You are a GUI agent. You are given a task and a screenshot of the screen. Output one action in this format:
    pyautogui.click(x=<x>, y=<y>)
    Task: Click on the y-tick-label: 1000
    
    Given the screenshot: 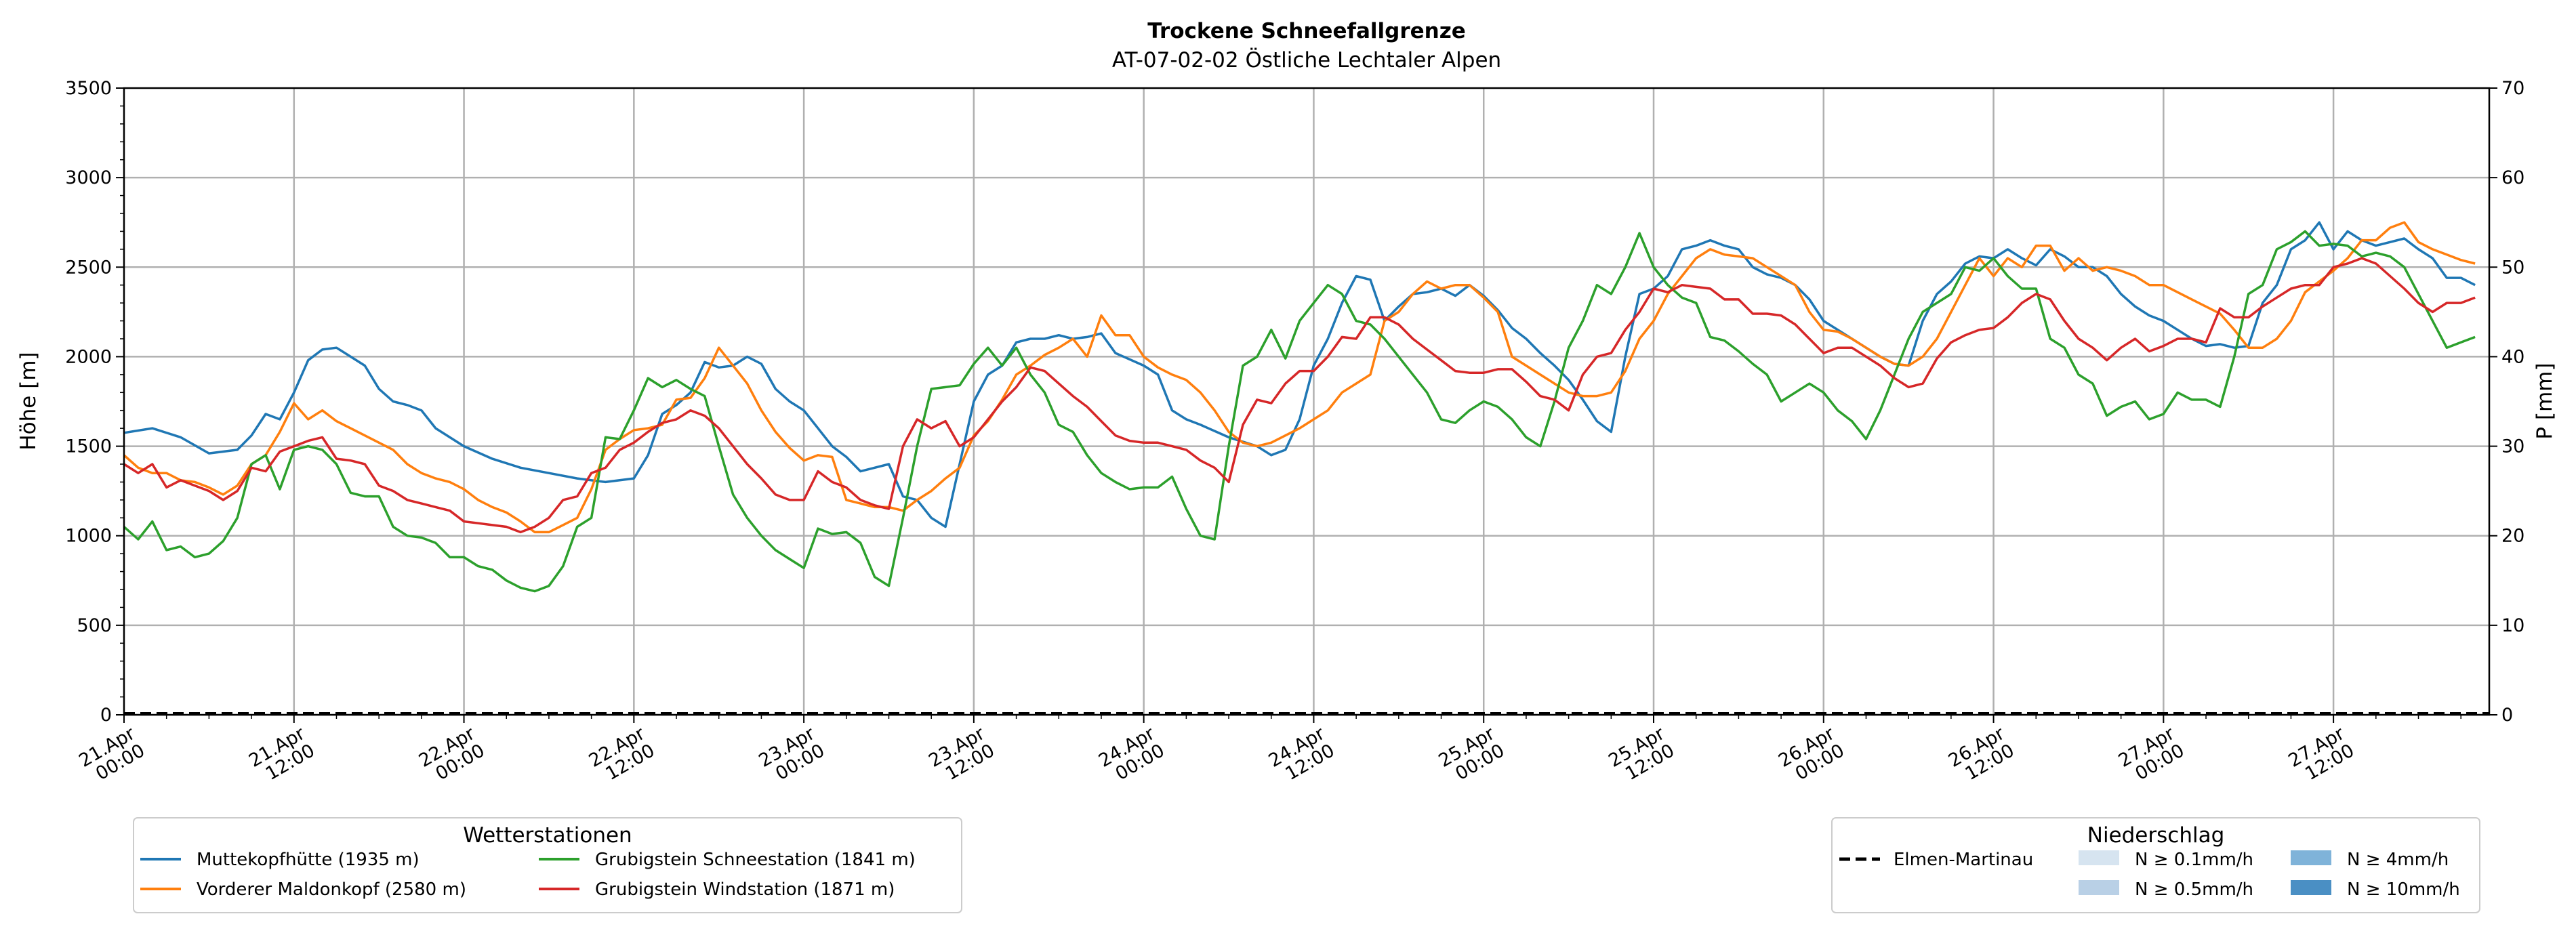 What is the action you would take?
    pyautogui.click(x=89, y=536)
    